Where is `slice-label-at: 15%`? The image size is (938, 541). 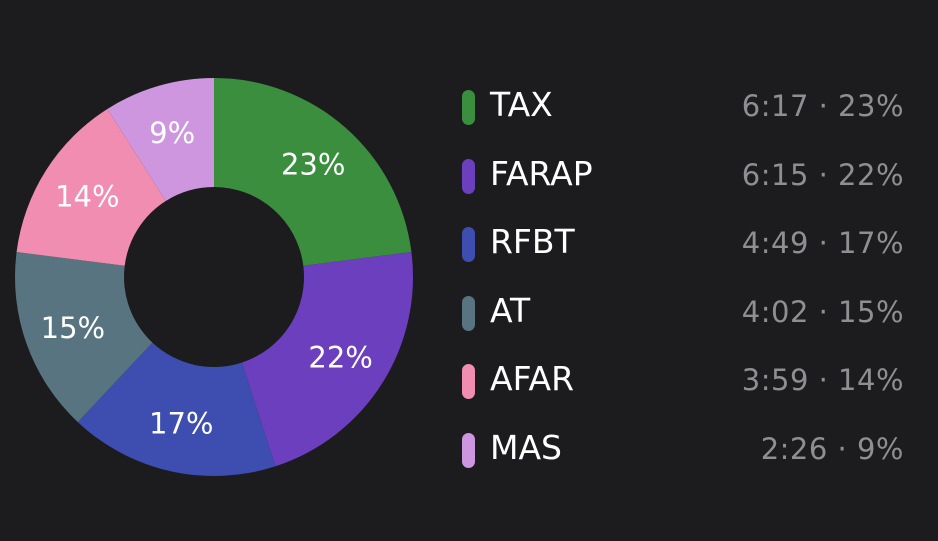 slice-label-at: 15% is located at coordinates (73, 328).